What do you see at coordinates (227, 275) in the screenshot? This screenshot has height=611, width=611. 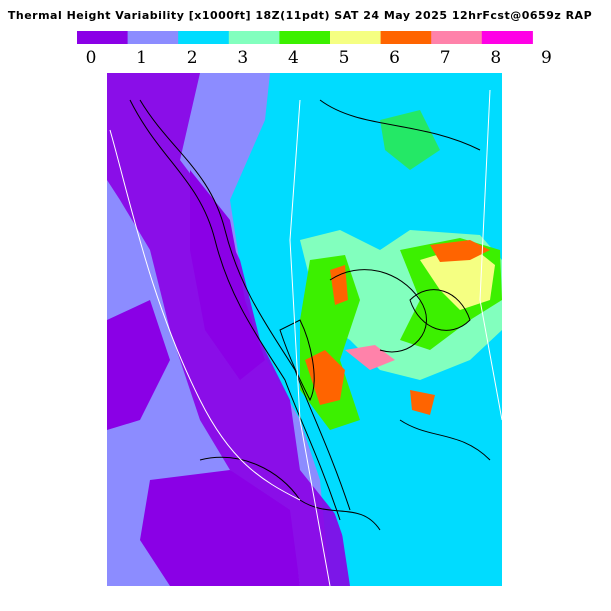 I see `coastal-band` at bounding box center [227, 275].